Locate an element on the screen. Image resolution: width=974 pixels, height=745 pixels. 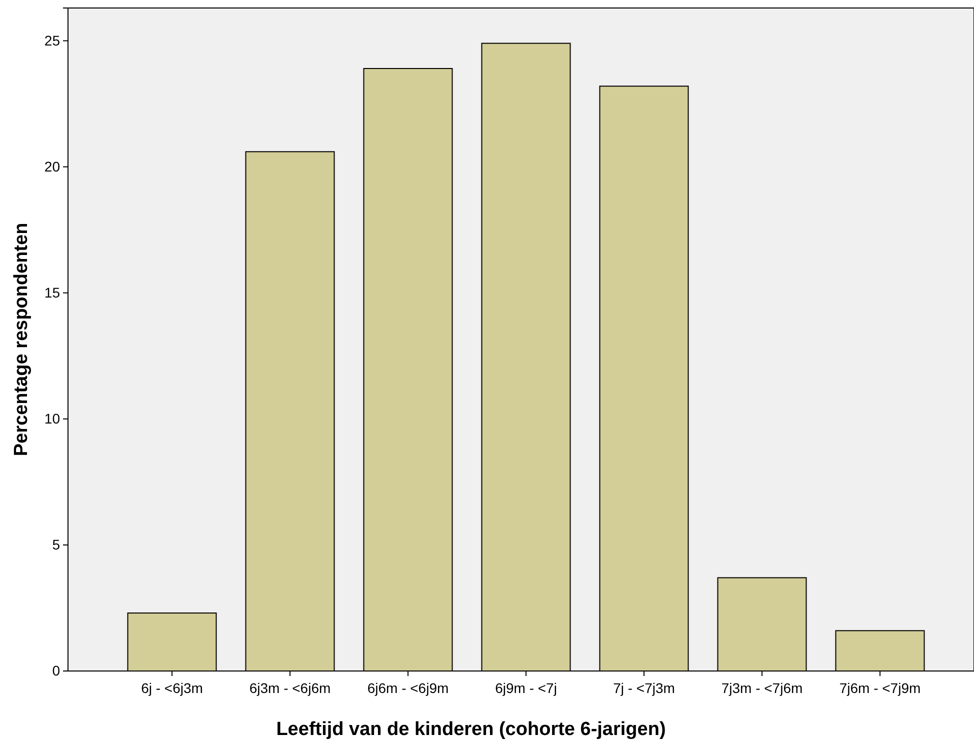
x-tick-label: 6j3m - <6j6m is located at coordinates (290, 688).